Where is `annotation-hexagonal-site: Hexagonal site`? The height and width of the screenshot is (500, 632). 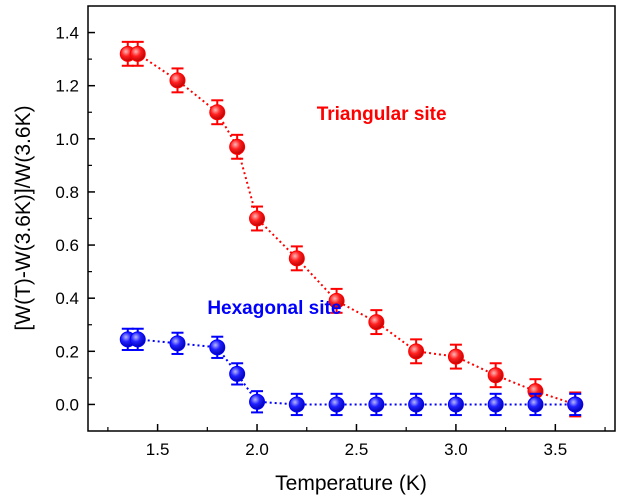 annotation-hexagonal-site: Hexagonal site is located at coordinates (274, 308).